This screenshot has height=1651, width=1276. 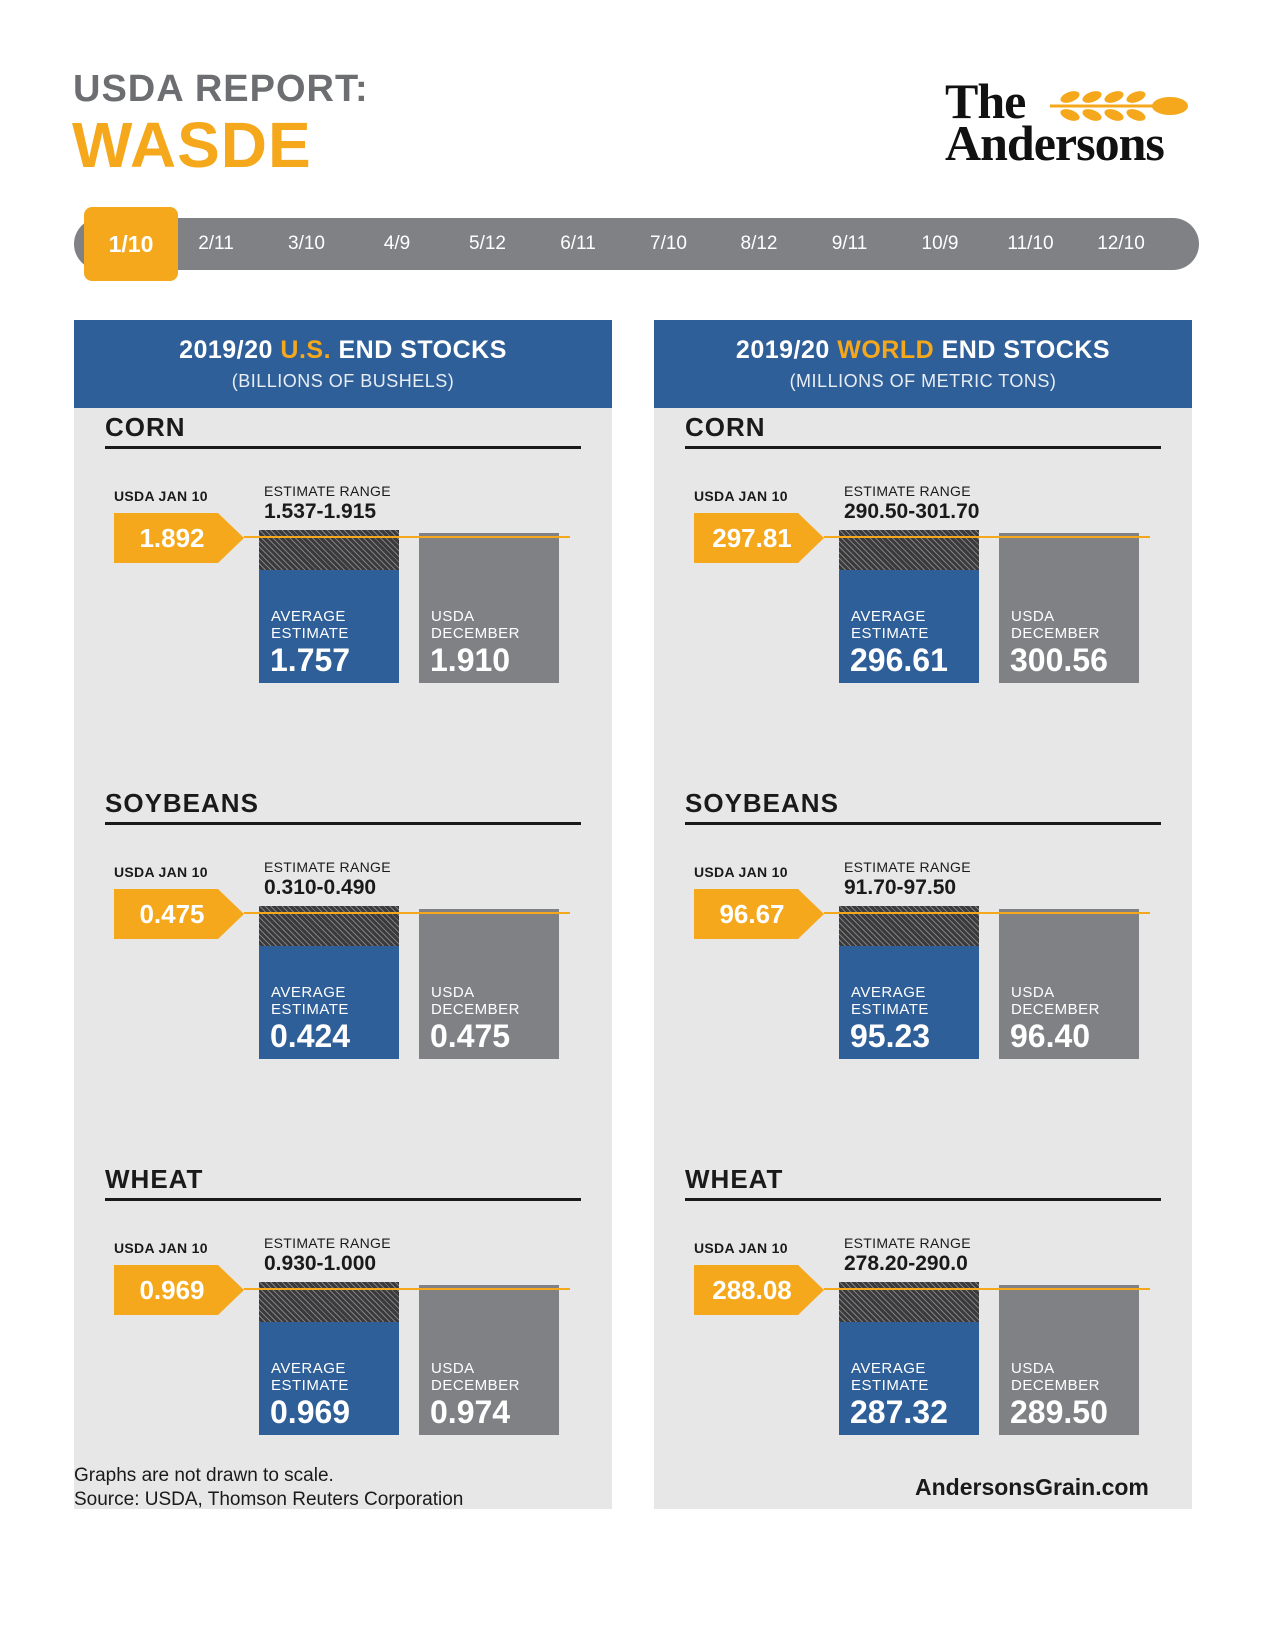 I want to click on crop-title: SOYBEANS, so click(x=762, y=803).